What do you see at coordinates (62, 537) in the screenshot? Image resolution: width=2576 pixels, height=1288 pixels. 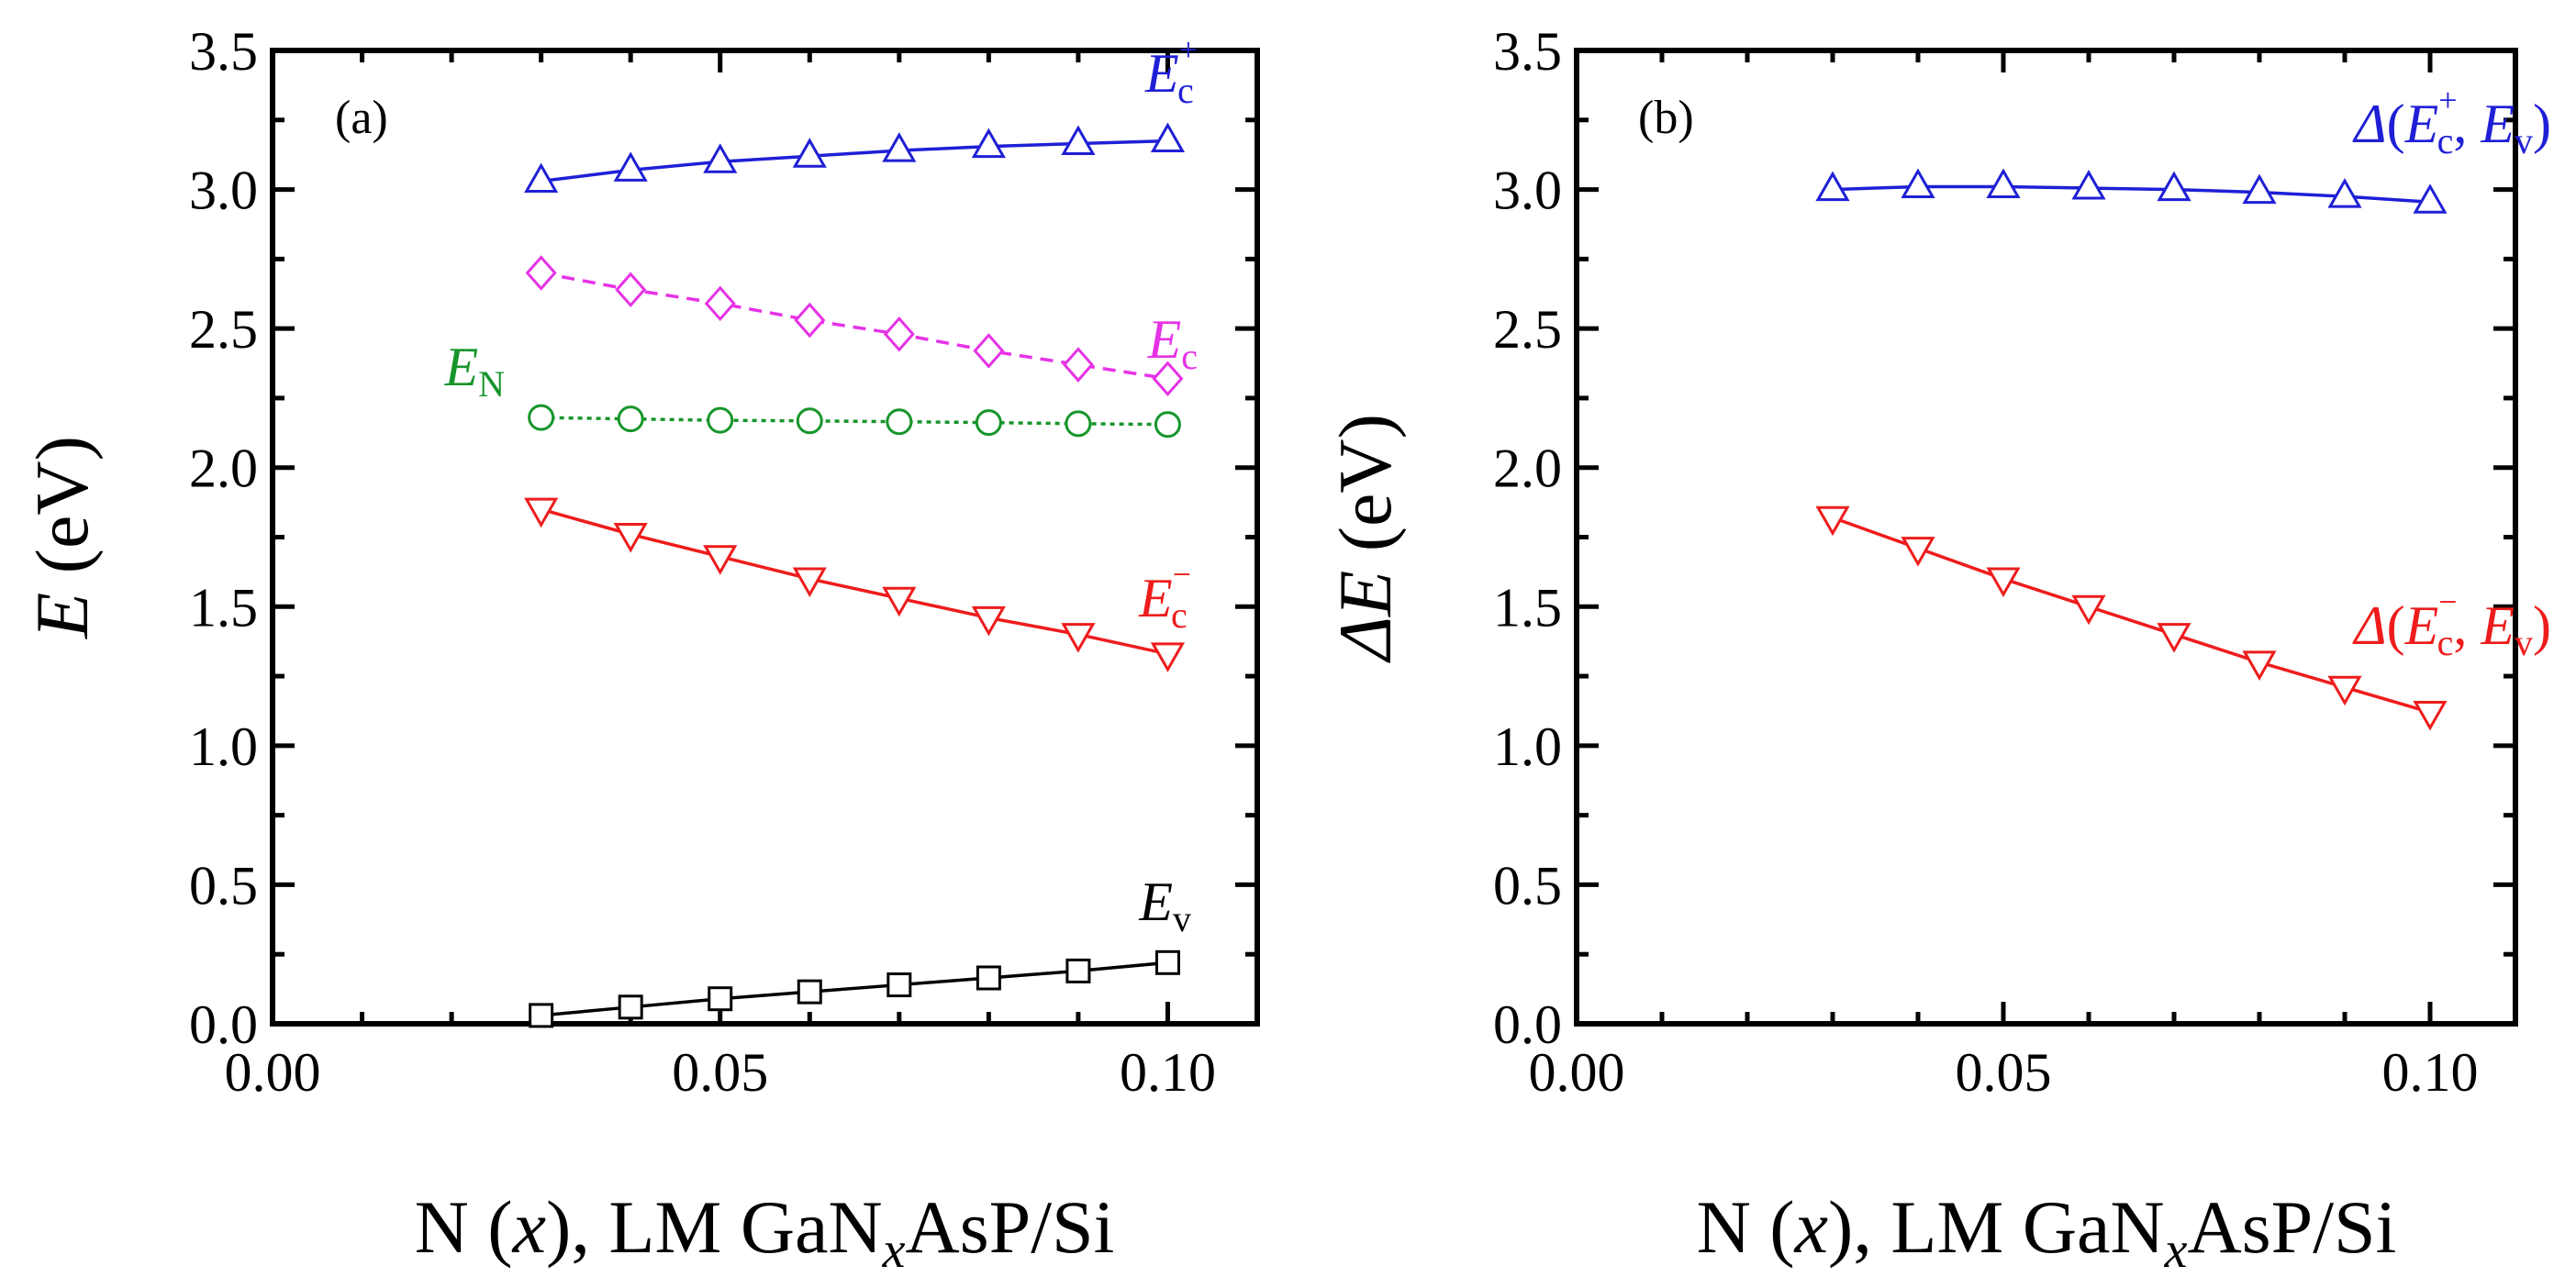 I see `y-axis-title: E (eV)` at bounding box center [62, 537].